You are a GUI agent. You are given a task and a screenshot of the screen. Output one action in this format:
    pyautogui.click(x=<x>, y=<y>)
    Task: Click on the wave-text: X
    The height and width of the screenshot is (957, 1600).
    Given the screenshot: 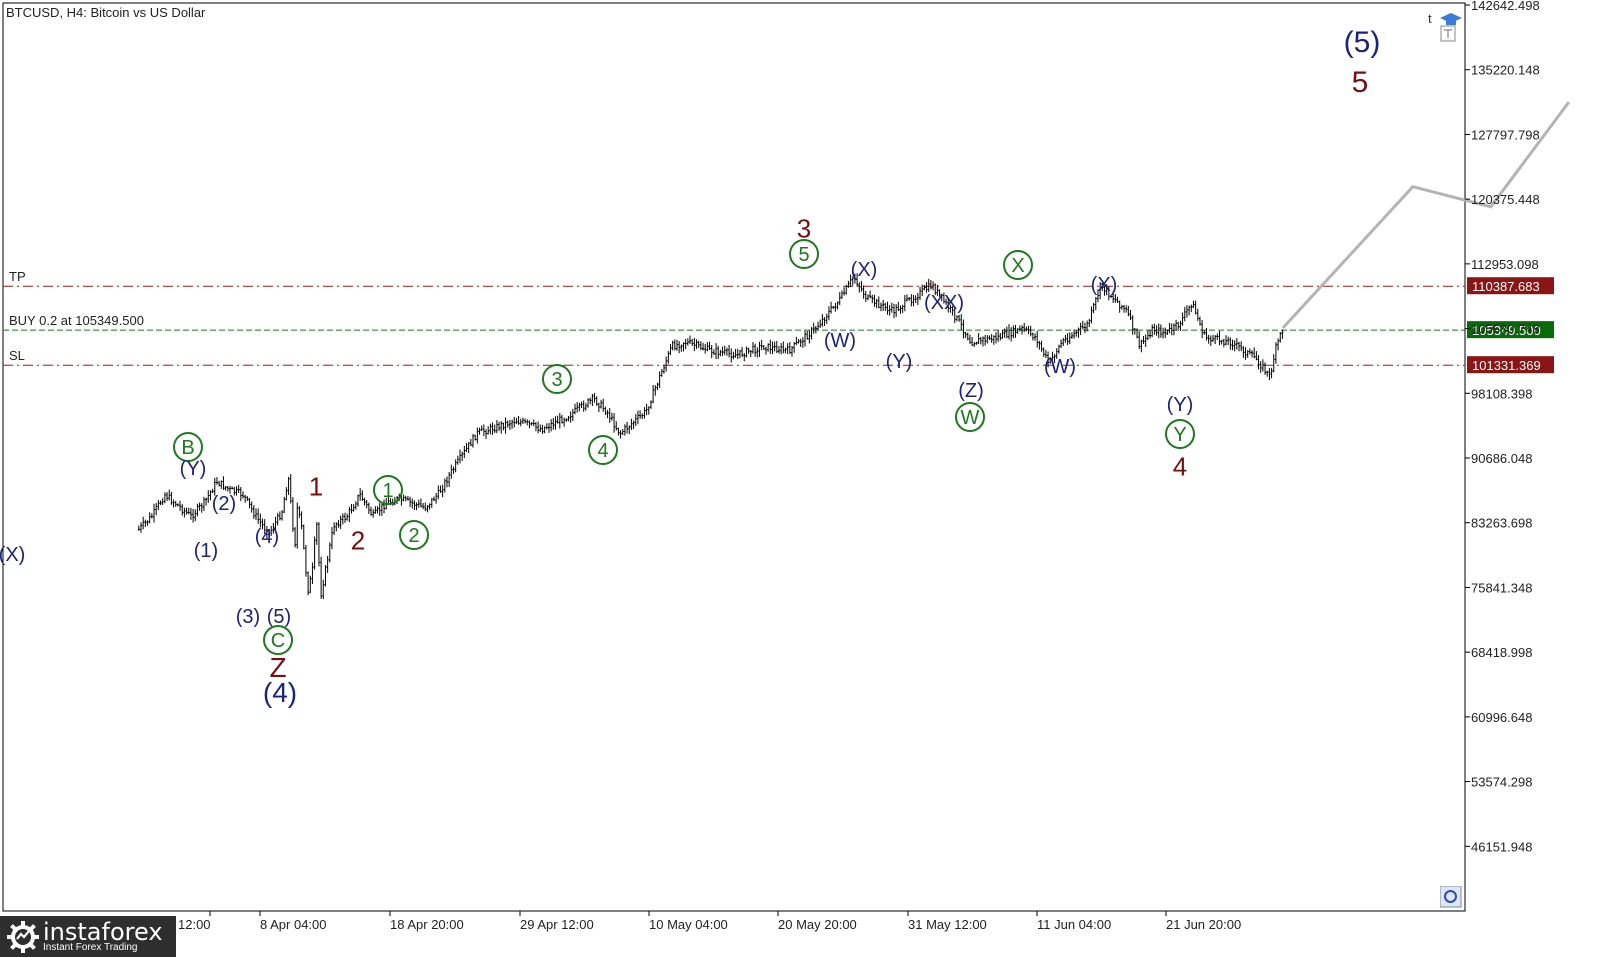 What is the action you would take?
    pyautogui.click(x=1017, y=266)
    